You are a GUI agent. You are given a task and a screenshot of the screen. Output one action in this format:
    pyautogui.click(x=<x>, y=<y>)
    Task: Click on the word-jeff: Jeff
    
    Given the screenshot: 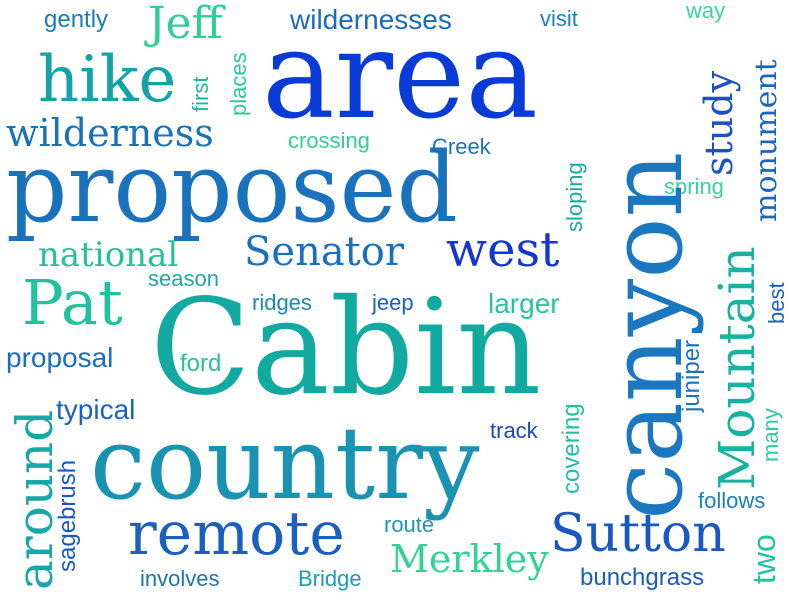 What is the action you would take?
    pyautogui.click(x=185, y=24)
    